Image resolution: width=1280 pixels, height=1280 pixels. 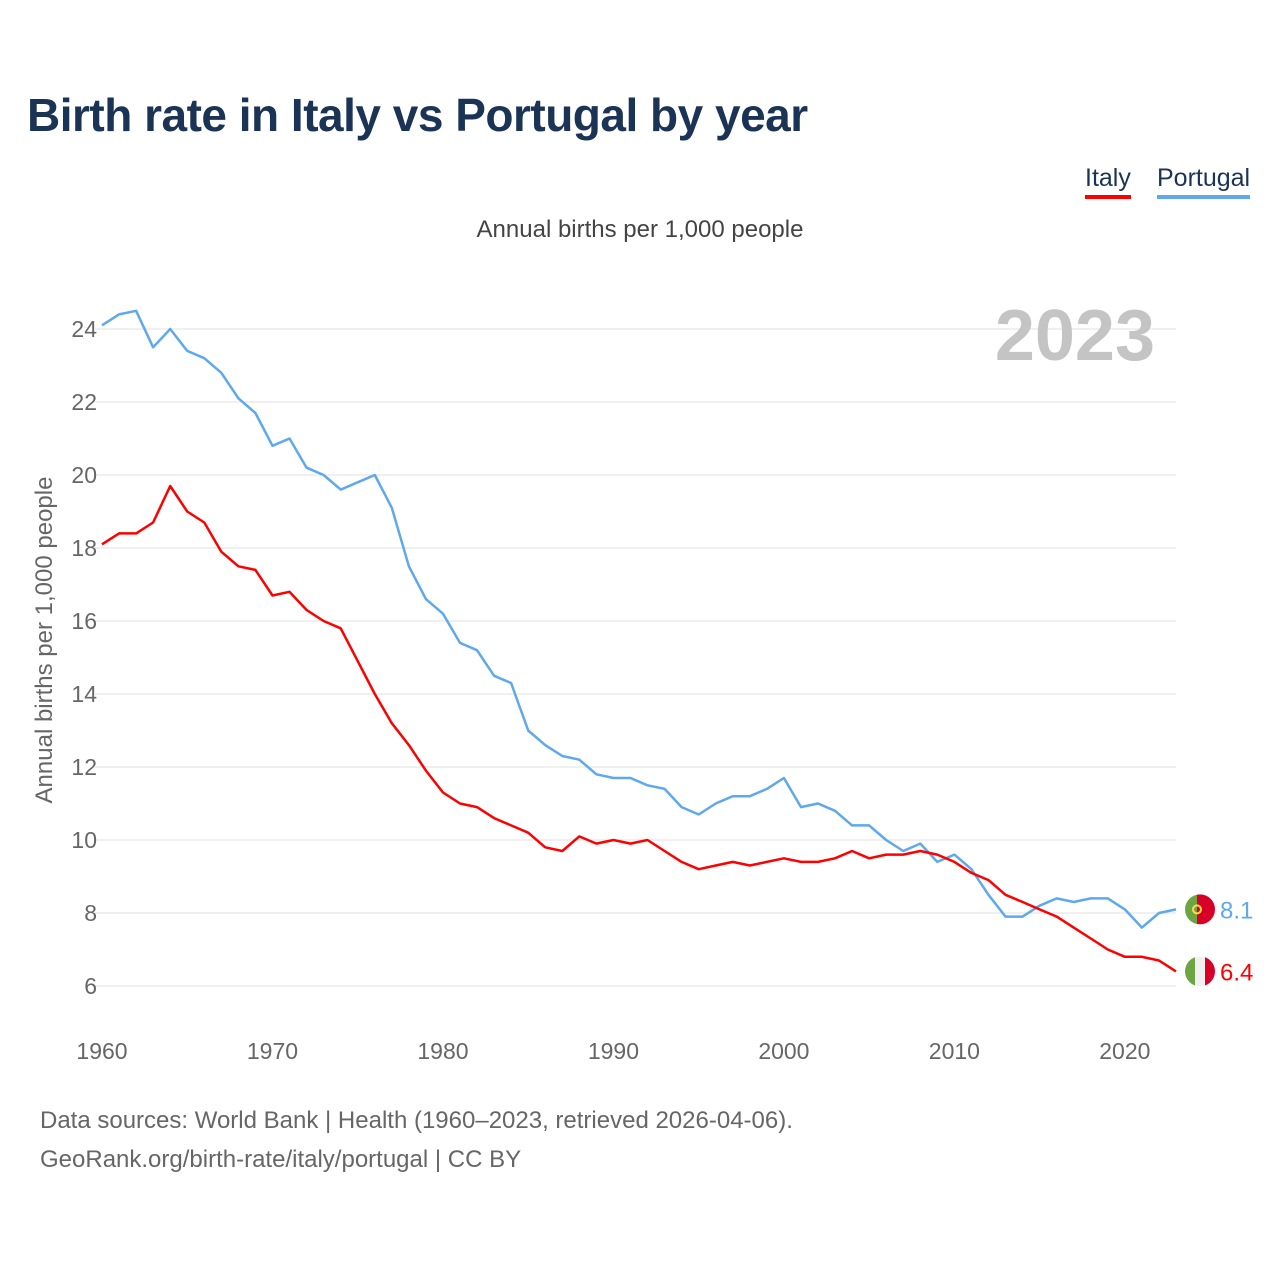 I want to click on x-tick-label: 2020, so click(x=1124, y=1051).